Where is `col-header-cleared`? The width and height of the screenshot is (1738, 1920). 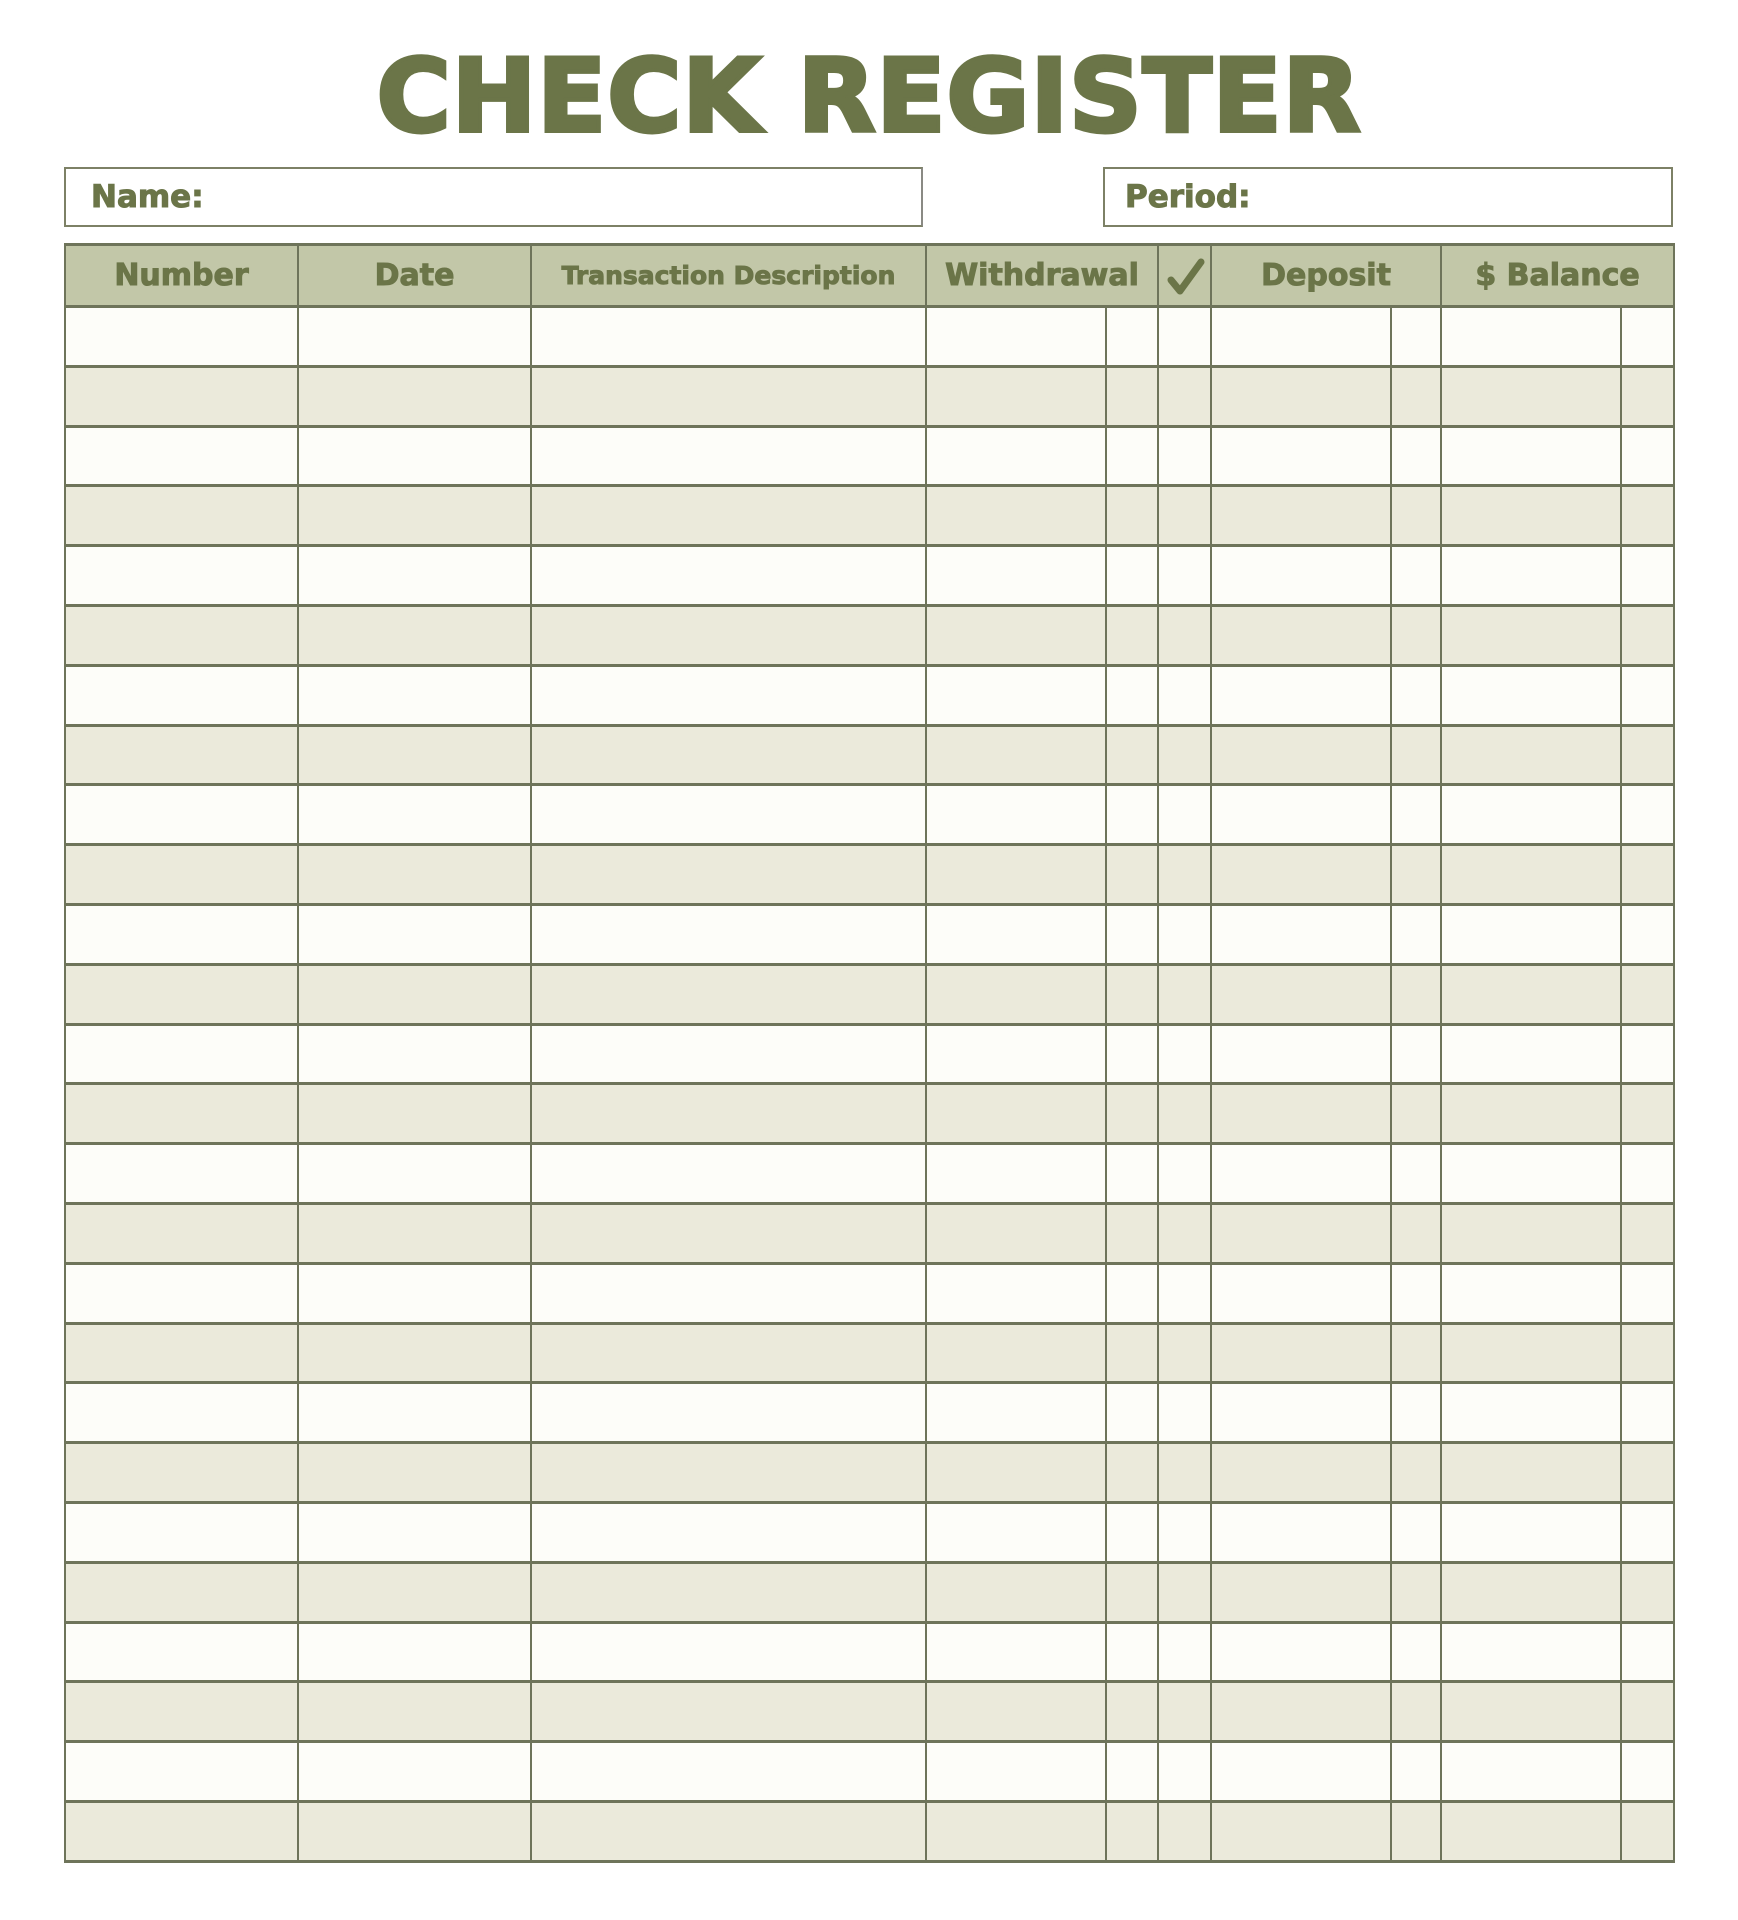 col-header-cleared is located at coordinates (1185, 275).